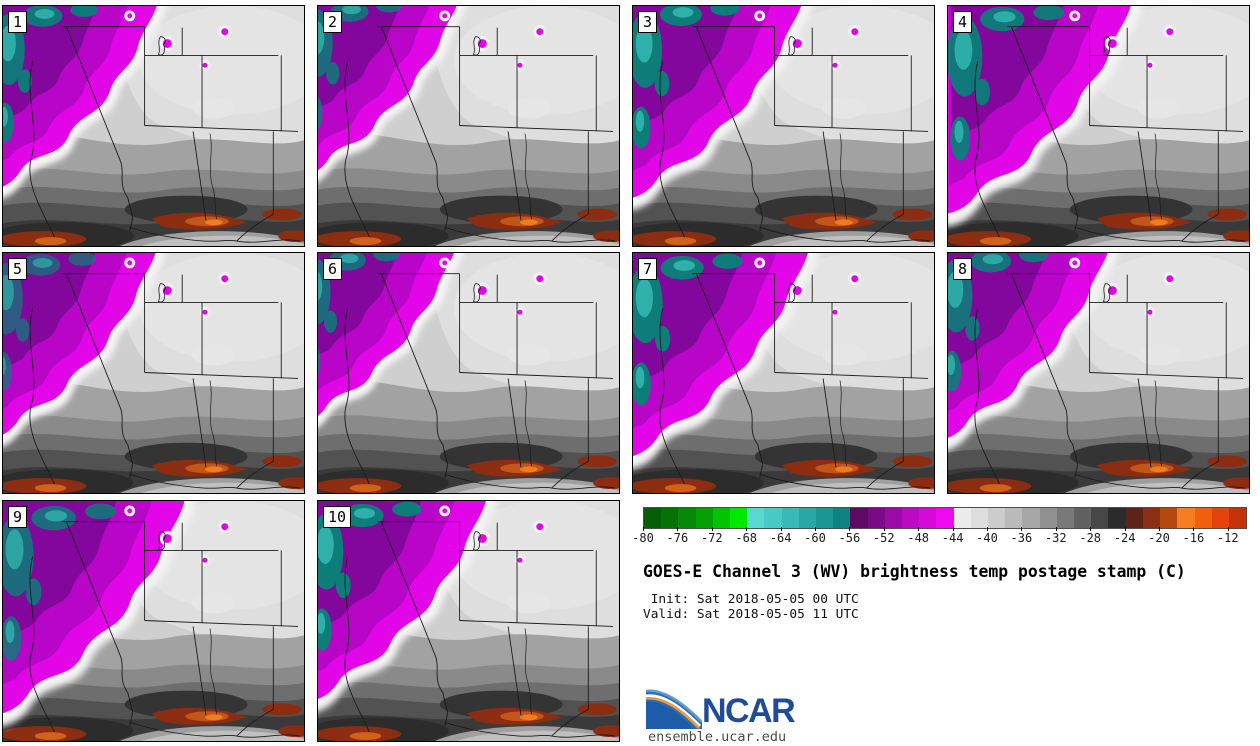  What do you see at coordinates (849, 538) in the screenshot?
I see `colorbar-tick-label: -56` at bounding box center [849, 538].